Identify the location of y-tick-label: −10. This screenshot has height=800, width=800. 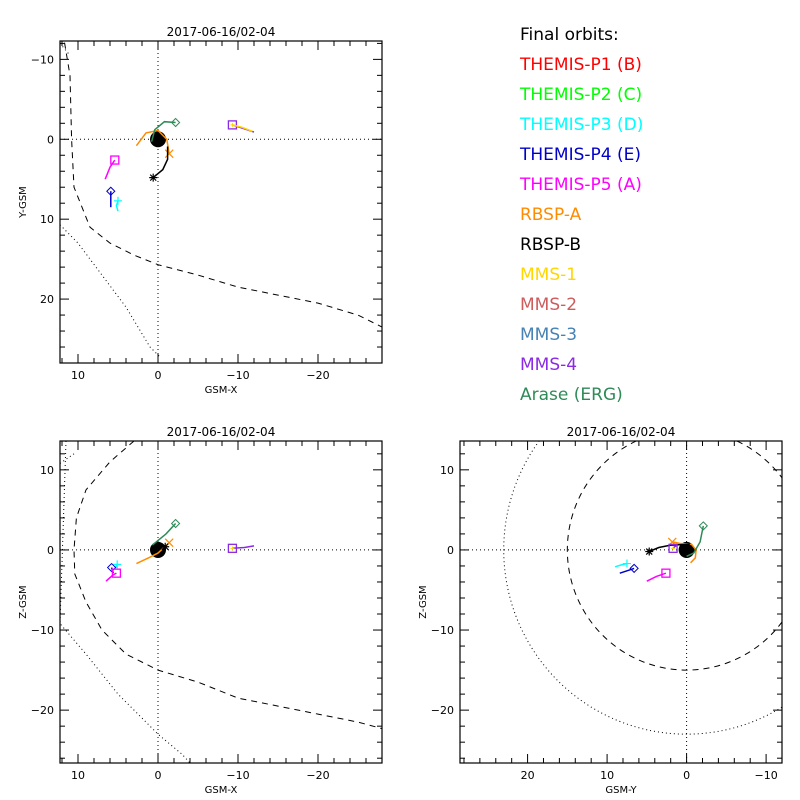
(442, 630).